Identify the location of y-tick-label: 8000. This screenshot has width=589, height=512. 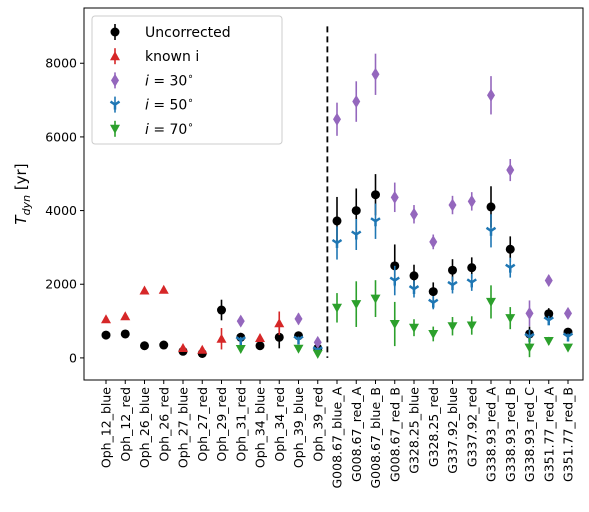
(61, 63).